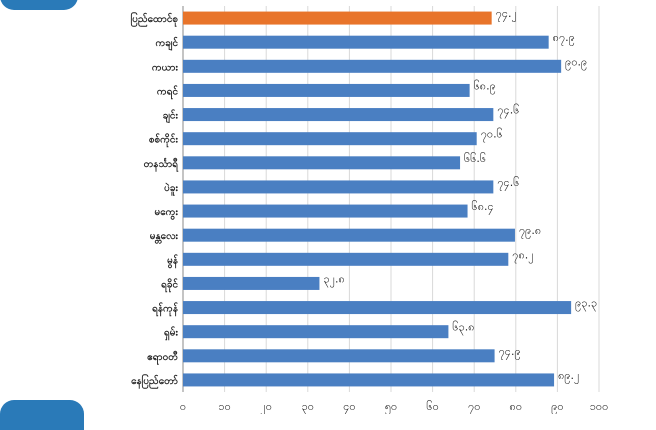  Describe the element at coordinates (165, 310) in the screenshot. I see `category-label: ရန်ကုန်` at that location.